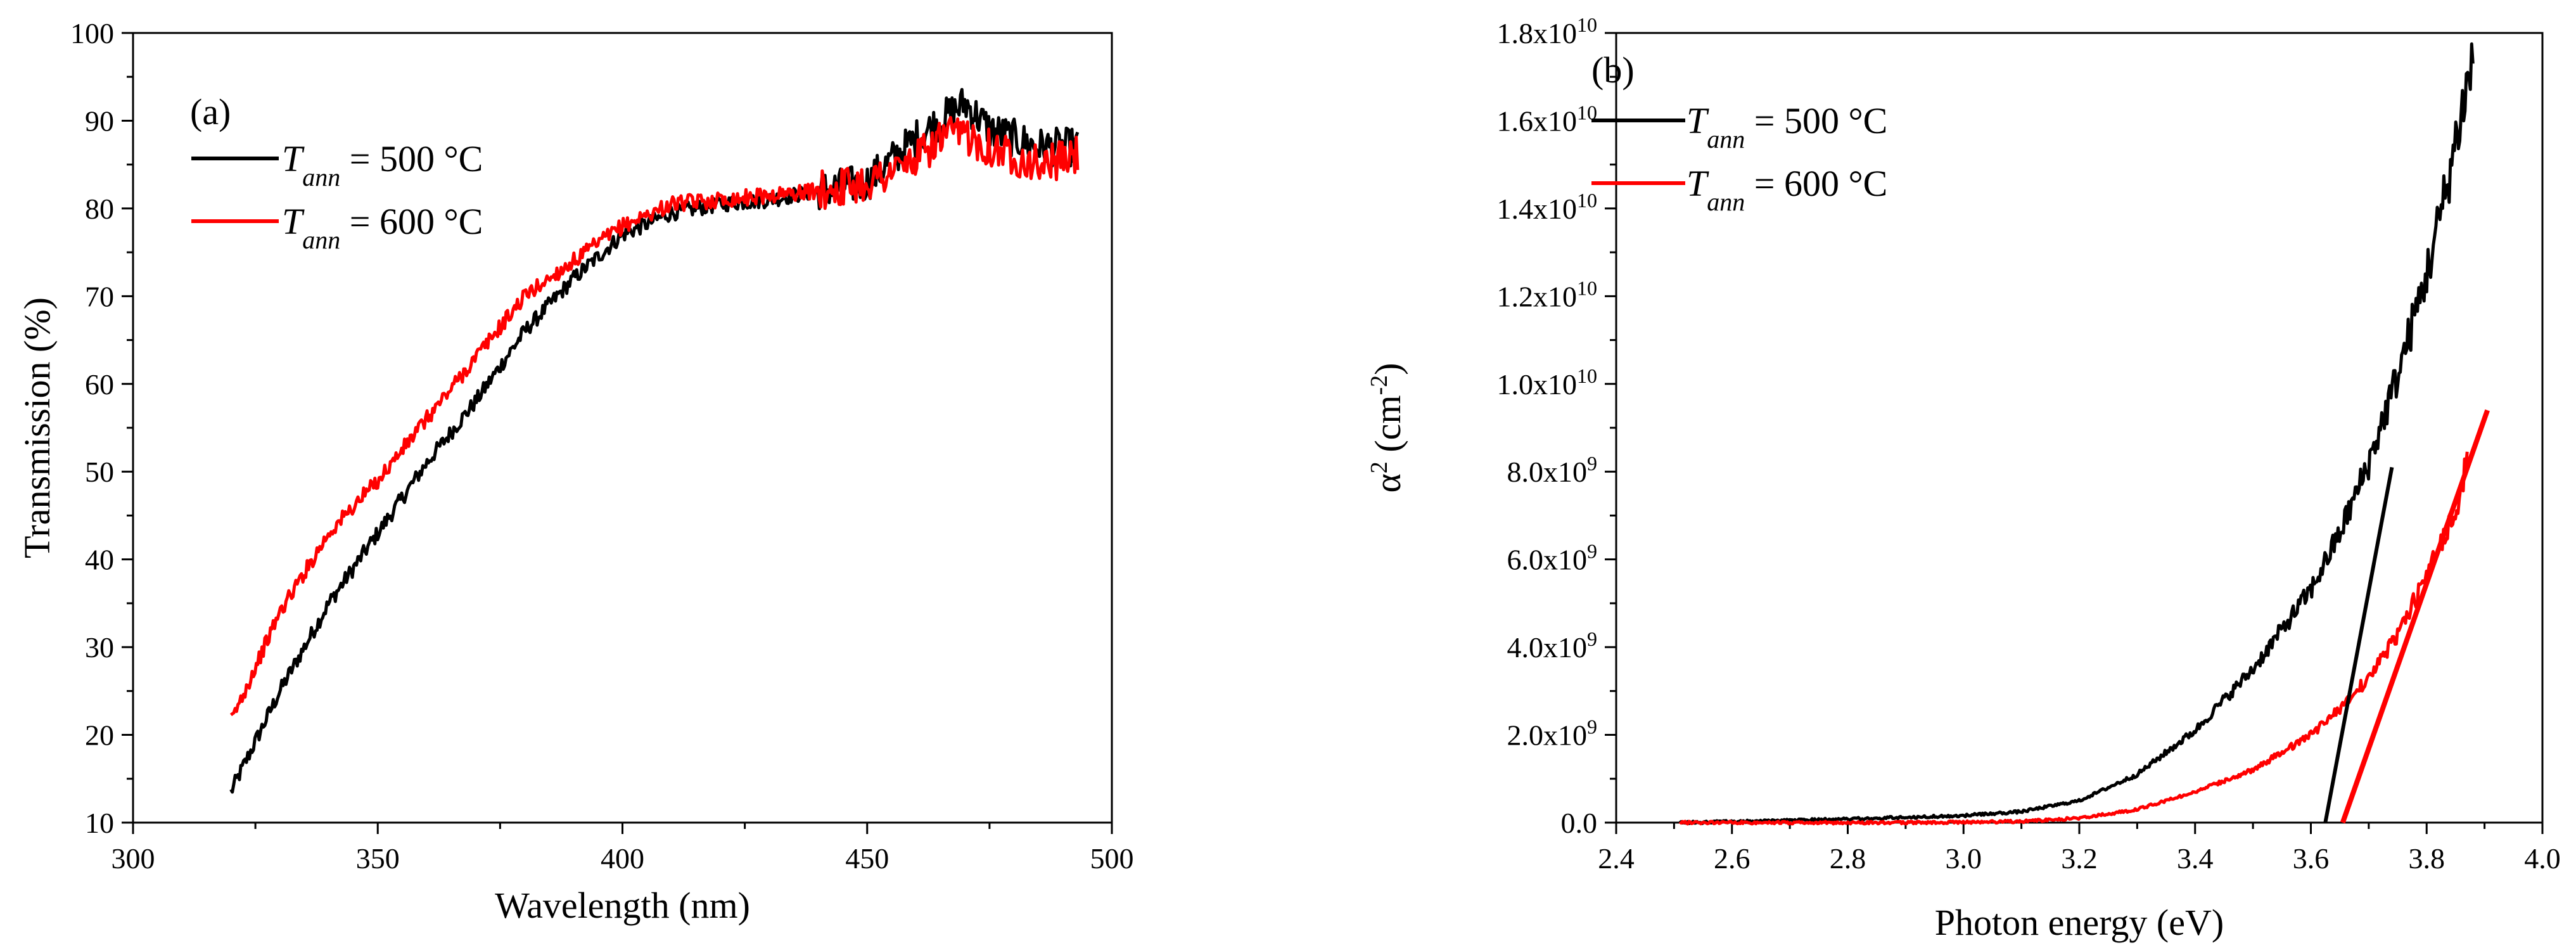 The width and height of the screenshot is (2576, 950). I want to click on panel-a-y-tick-label: 100, so click(92, 33).